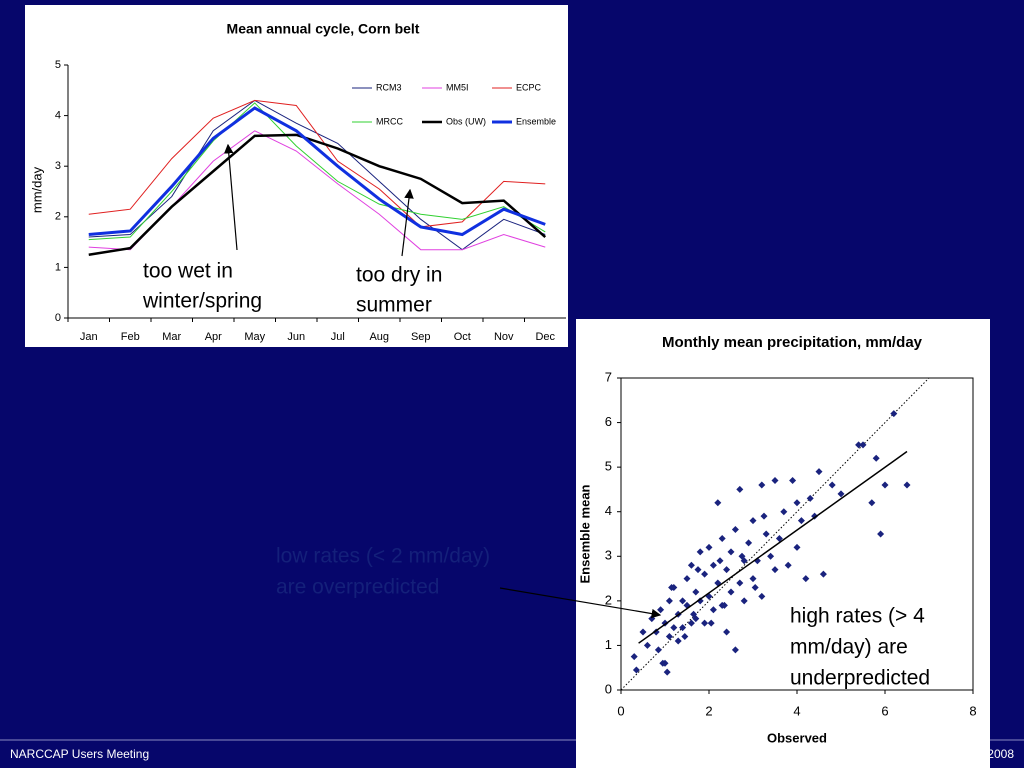  What do you see at coordinates (466, 121) in the screenshot?
I see `legend-label: Obs (UW)` at bounding box center [466, 121].